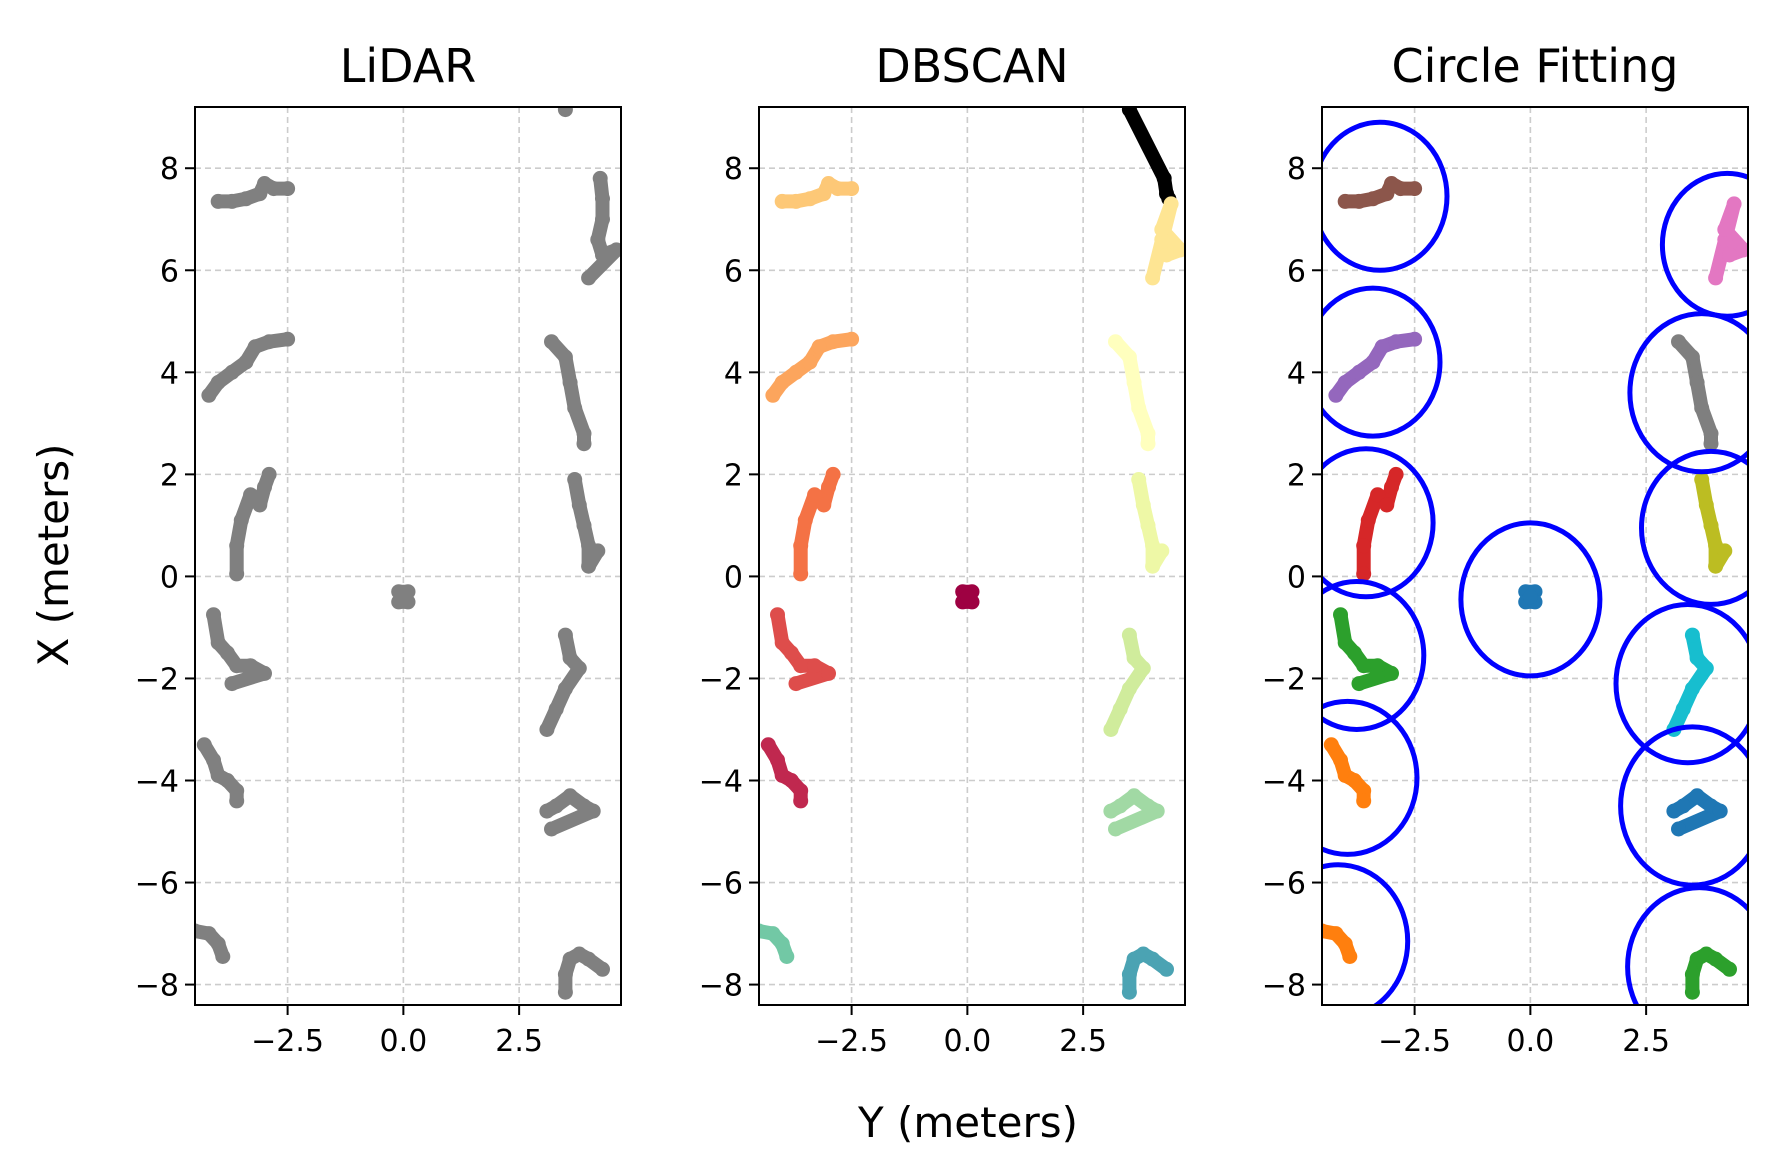  What do you see at coordinates (53, 554) in the screenshot?
I see `y-axis-label: X (meters)` at bounding box center [53, 554].